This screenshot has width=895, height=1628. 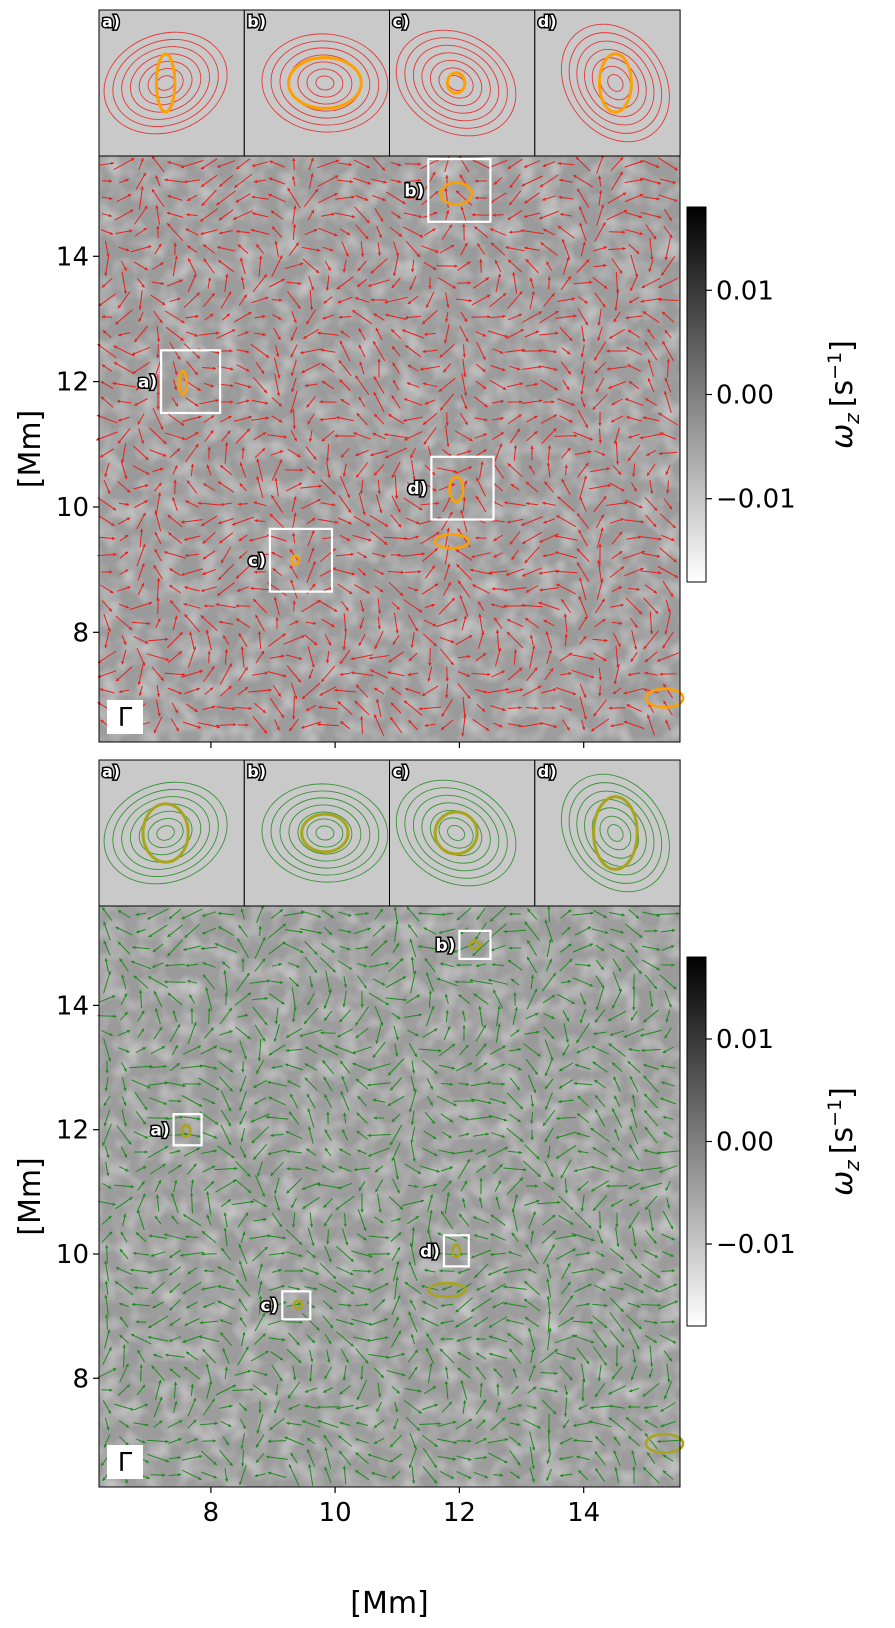 What do you see at coordinates (186, 1131) in the screenshot?
I see `vortex-contour` at bounding box center [186, 1131].